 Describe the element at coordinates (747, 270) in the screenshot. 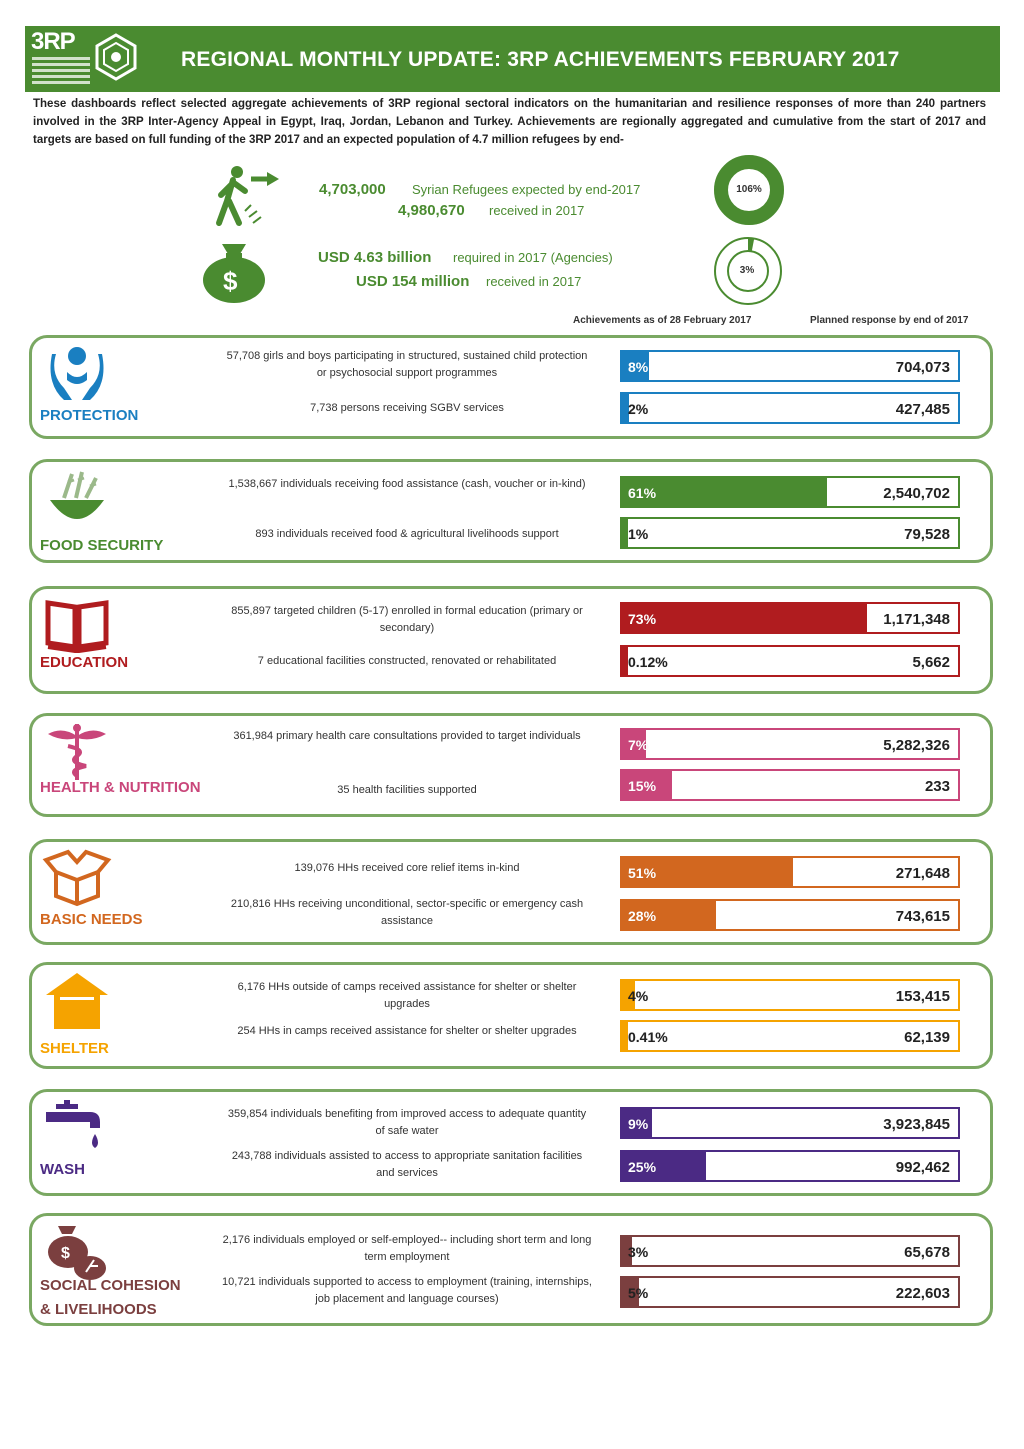

I see `funding-donut-label: 3%` at that location.